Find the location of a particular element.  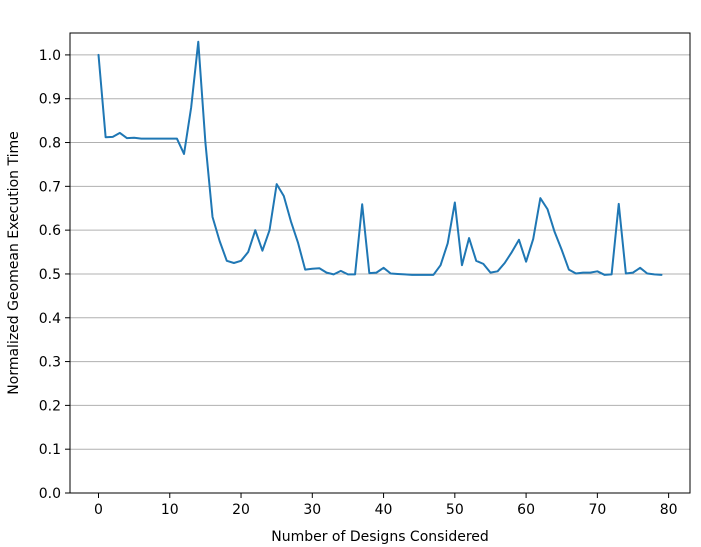

x-tick-label: 60 is located at coordinates (526, 510).